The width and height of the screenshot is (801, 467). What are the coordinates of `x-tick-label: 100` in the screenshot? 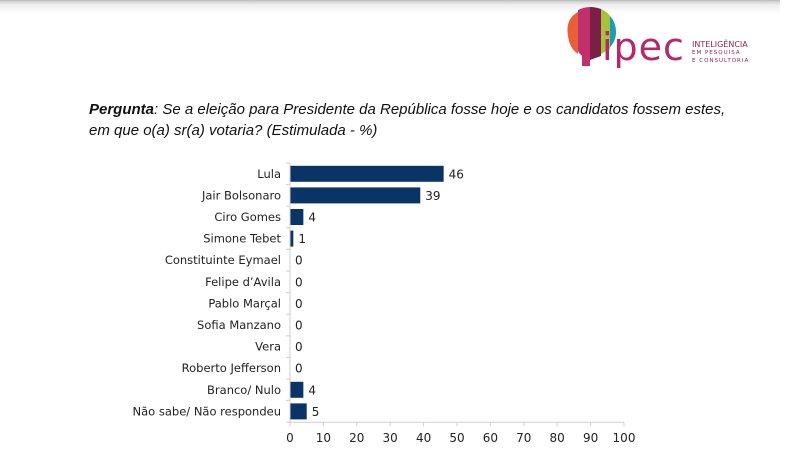 It's located at (624, 438).